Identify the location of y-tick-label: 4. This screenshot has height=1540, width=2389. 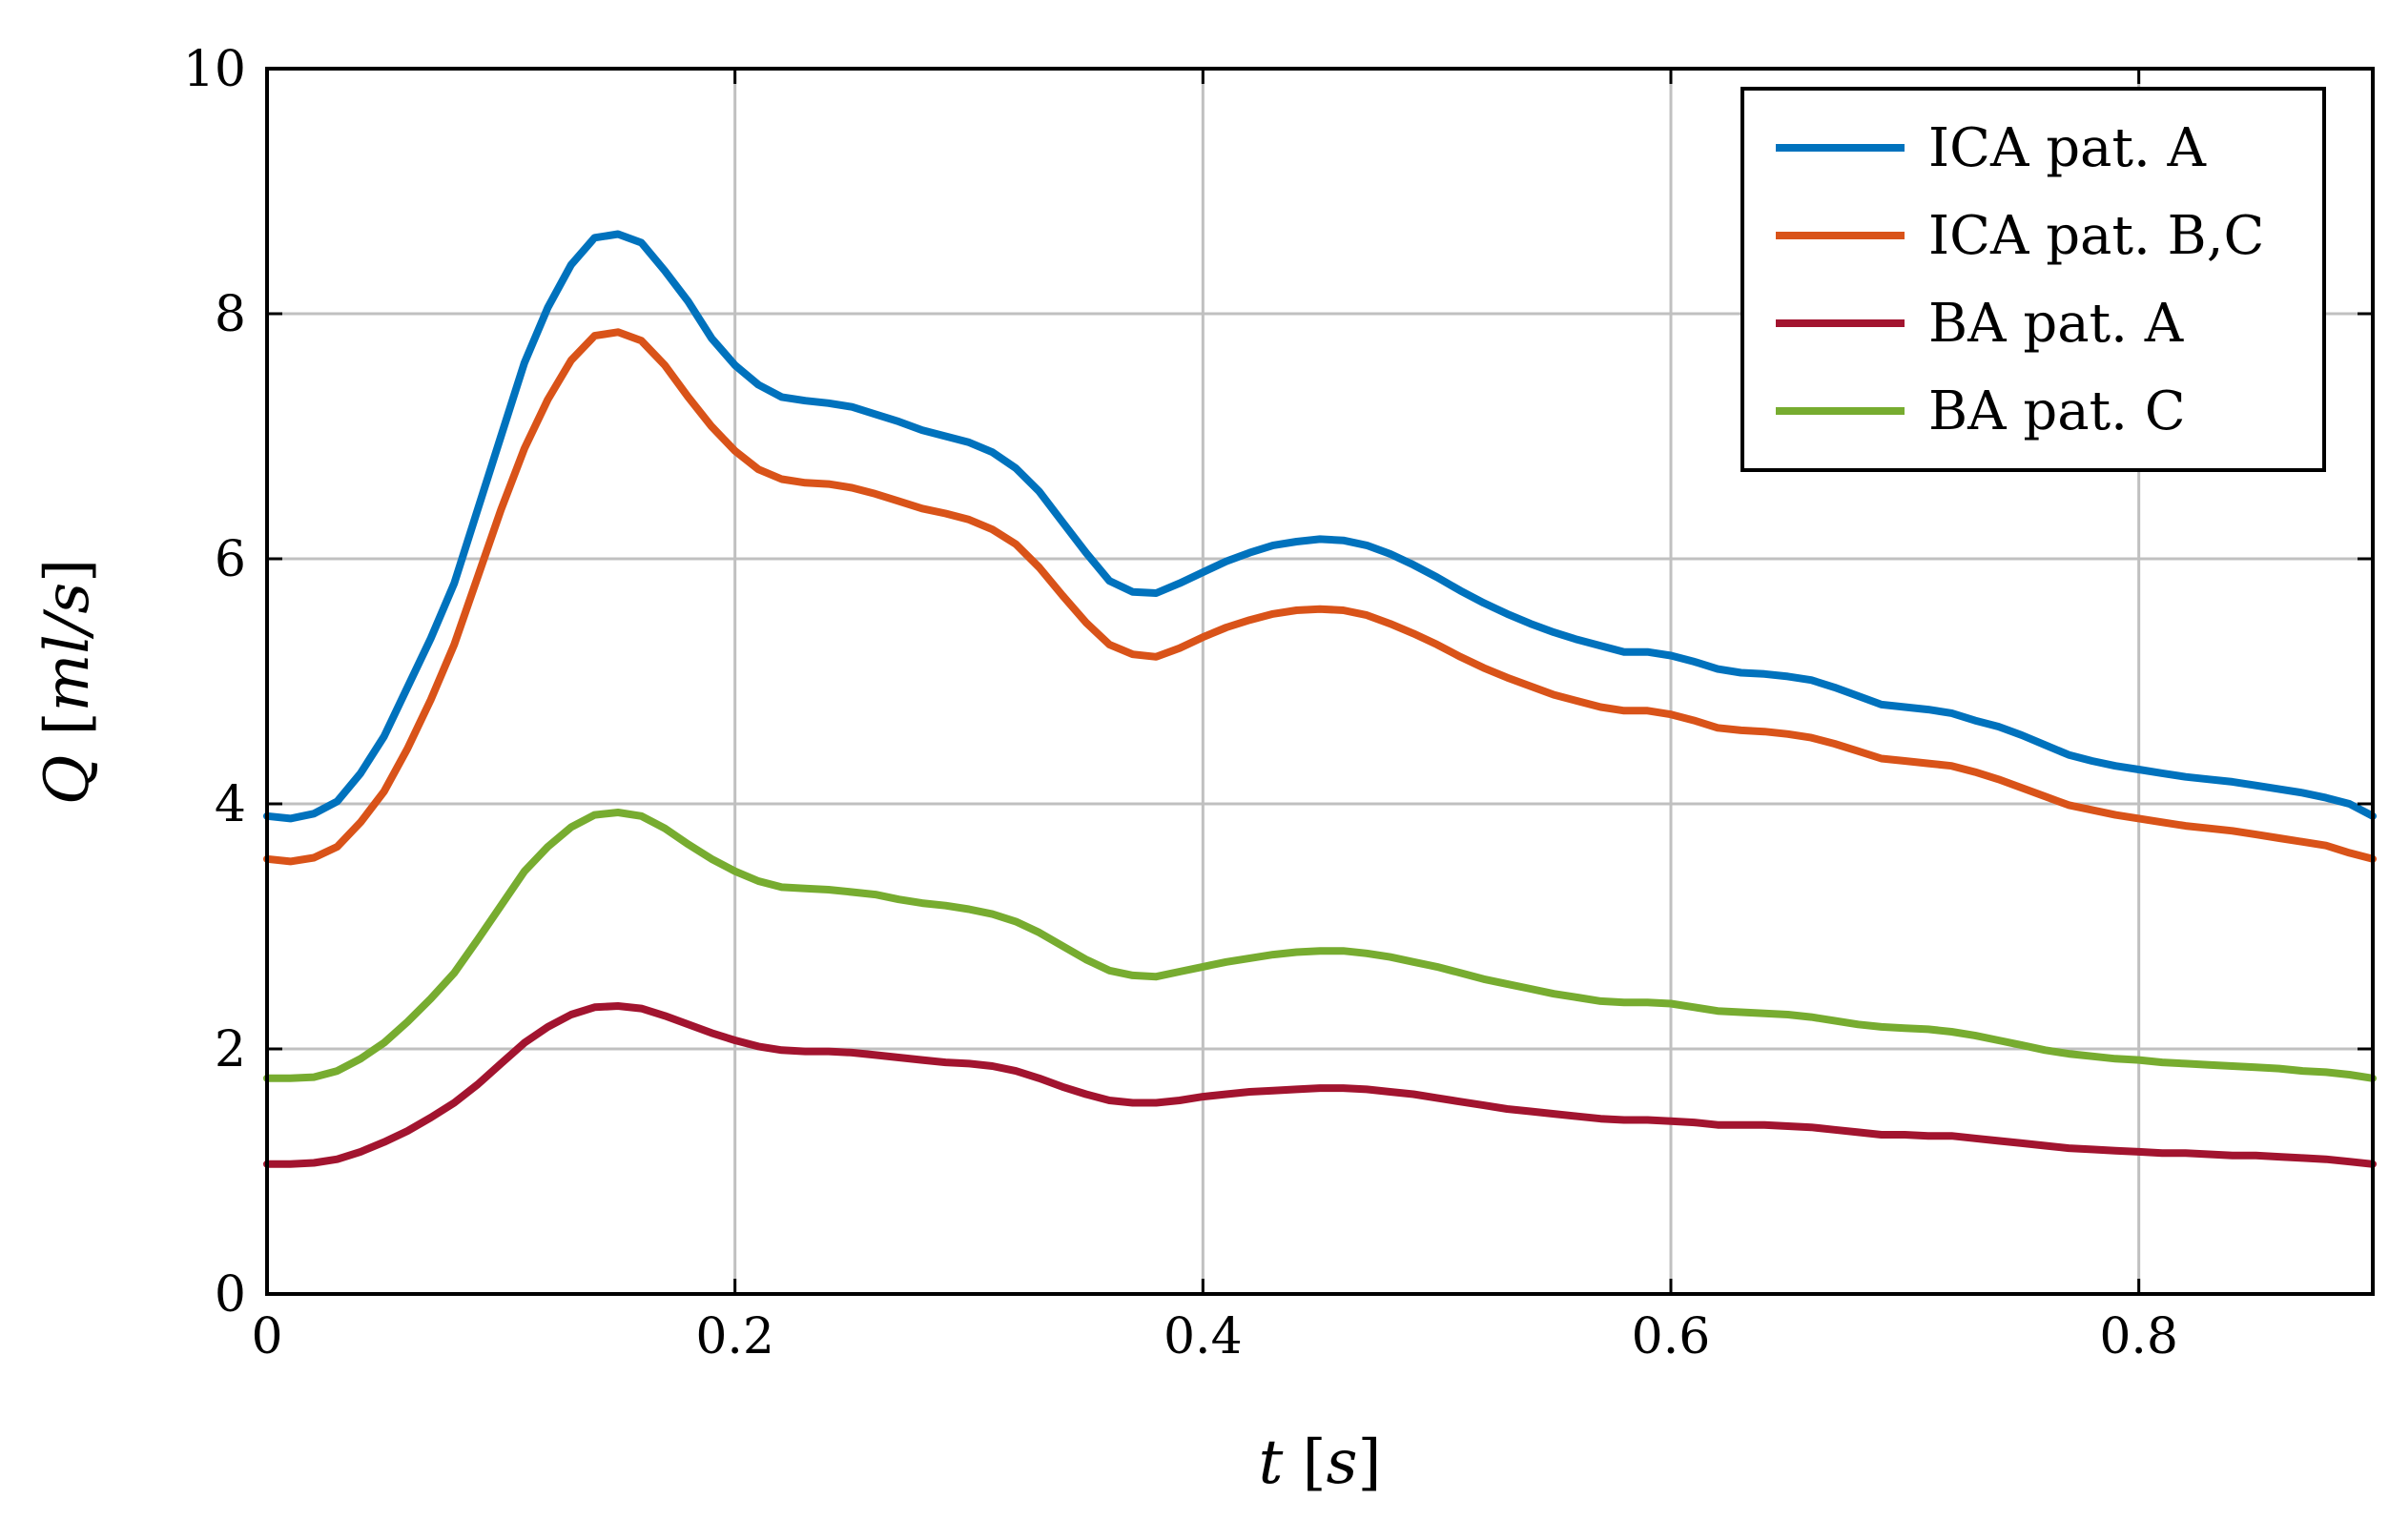
(230, 804).